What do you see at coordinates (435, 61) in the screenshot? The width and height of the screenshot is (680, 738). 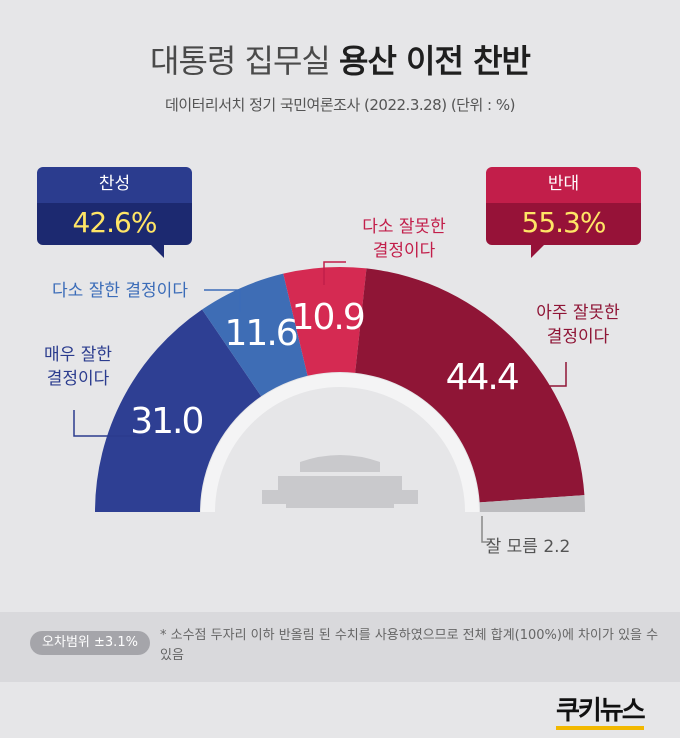 I see `title-bold: 용산 이전 찬반` at bounding box center [435, 61].